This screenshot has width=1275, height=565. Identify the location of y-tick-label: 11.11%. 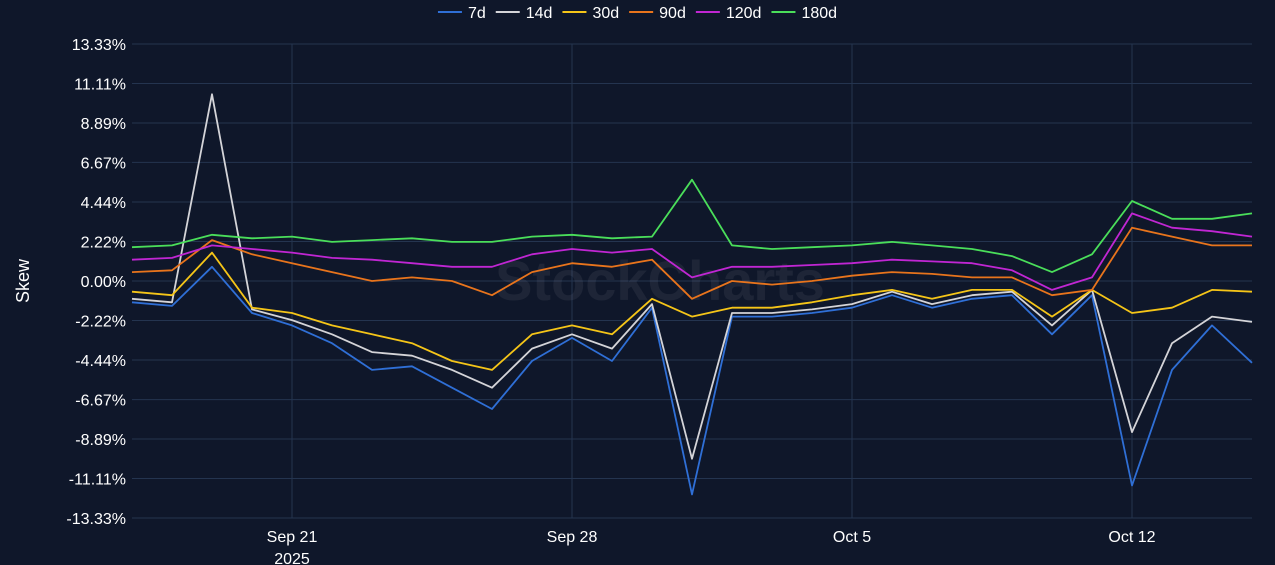
(100, 84).